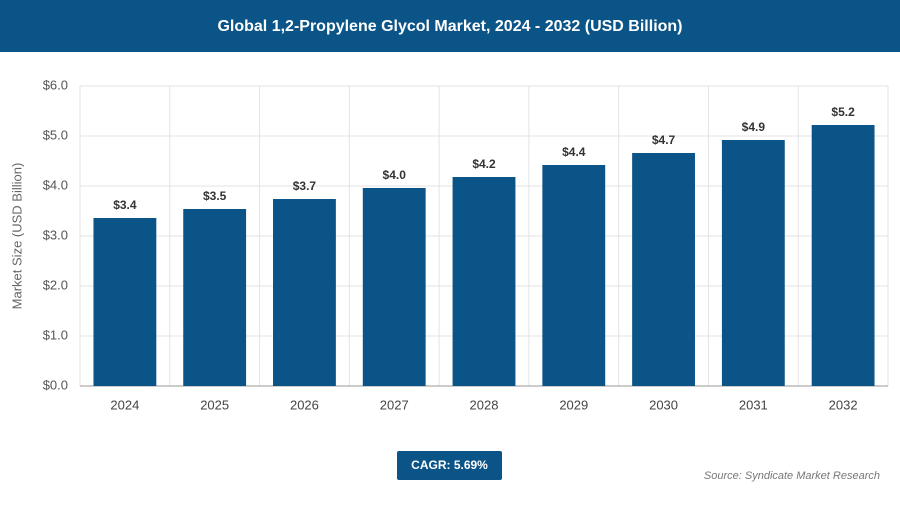 This screenshot has height=505, width=900. What do you see at coordinates (55, 134) in the screenshot?
I see `y-tick-label: $5.0` at bounding box center [55, 134].